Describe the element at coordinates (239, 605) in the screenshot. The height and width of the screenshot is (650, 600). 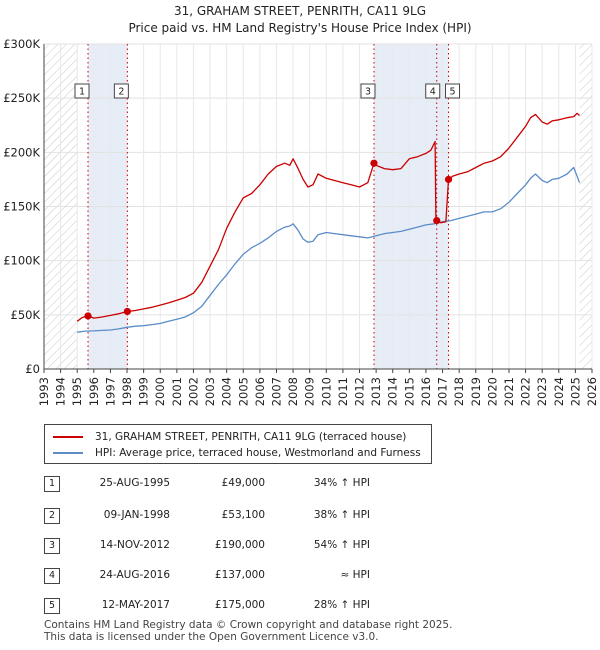
I see `sale-price: £175,000` at that location.